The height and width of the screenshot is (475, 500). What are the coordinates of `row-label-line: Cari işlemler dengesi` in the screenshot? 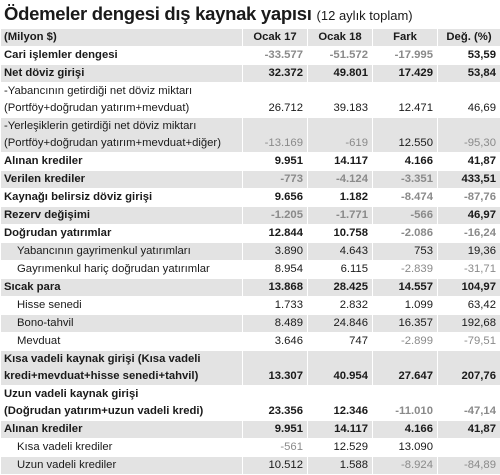 It's located at (121, 55).